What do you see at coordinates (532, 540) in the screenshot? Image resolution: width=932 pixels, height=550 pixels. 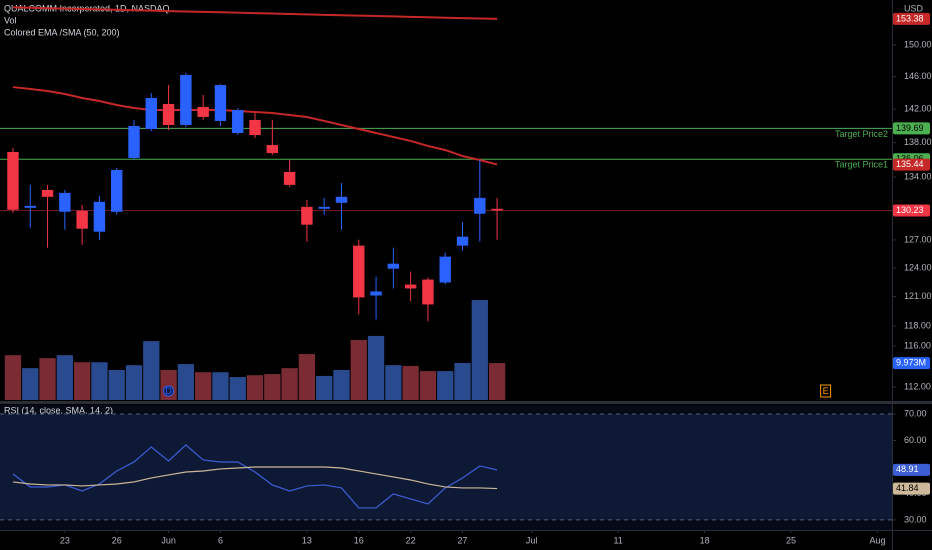 I see `x-tick-label: Jul` at bounding box center [532, 540].